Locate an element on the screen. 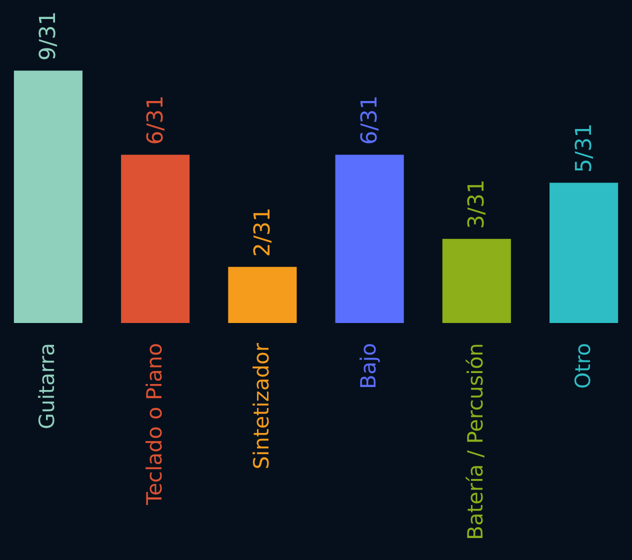 Image resolution: width=632 pixels, height=560 pixels. data-label: 2/31 is located at coordinates (263, 232).